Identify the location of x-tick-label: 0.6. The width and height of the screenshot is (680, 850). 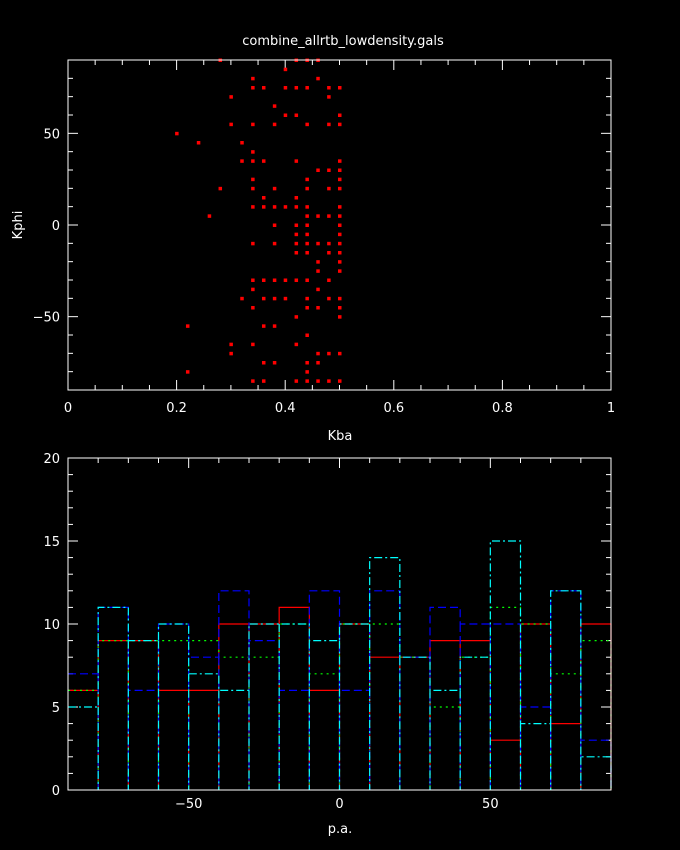
(393, 408).